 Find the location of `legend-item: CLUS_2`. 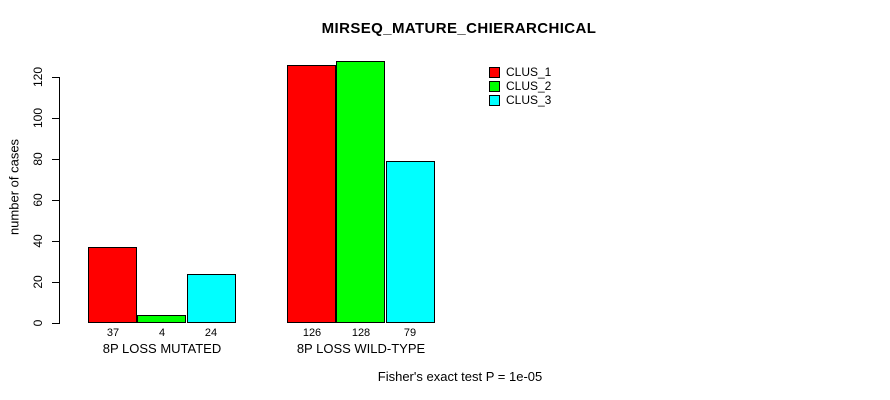

legend-item: CLUS_2 is located at coordinates (520, 86).